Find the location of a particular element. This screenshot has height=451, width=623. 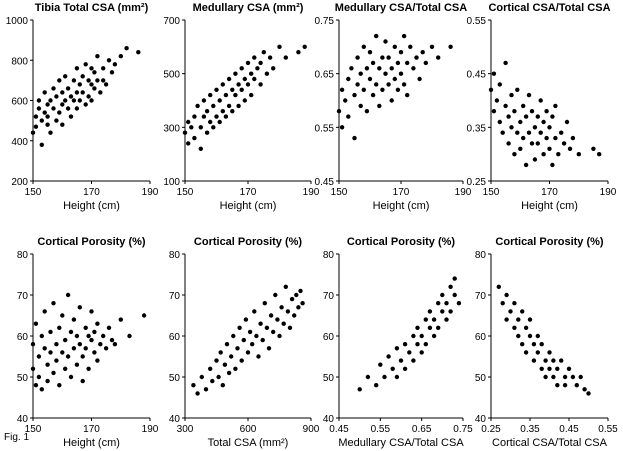

x-axis-label: Cortical CSA/Total CSA is located at coordinates (550, 443).